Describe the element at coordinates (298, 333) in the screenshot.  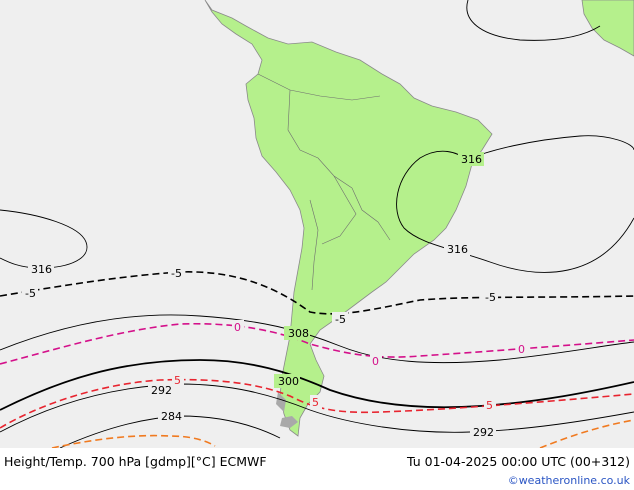
I see `label-308: 308` at that location.